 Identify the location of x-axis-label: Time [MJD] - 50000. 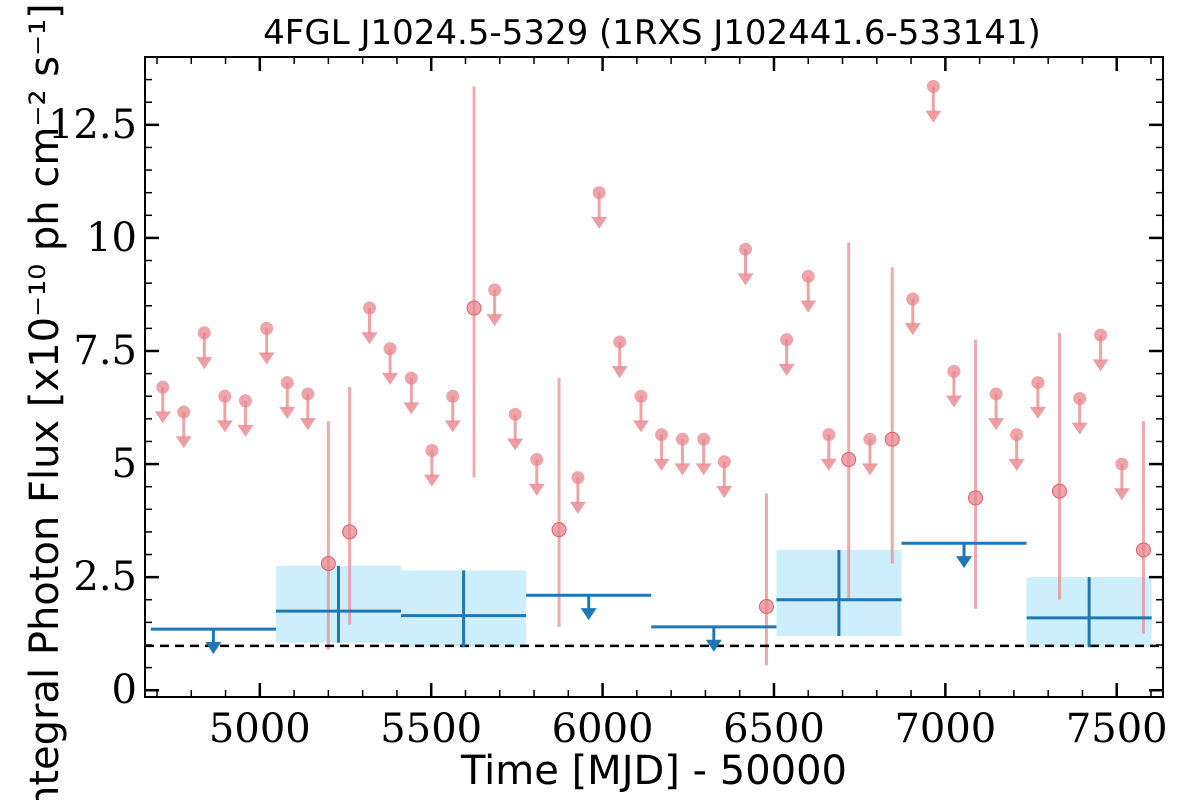
(653, 771).